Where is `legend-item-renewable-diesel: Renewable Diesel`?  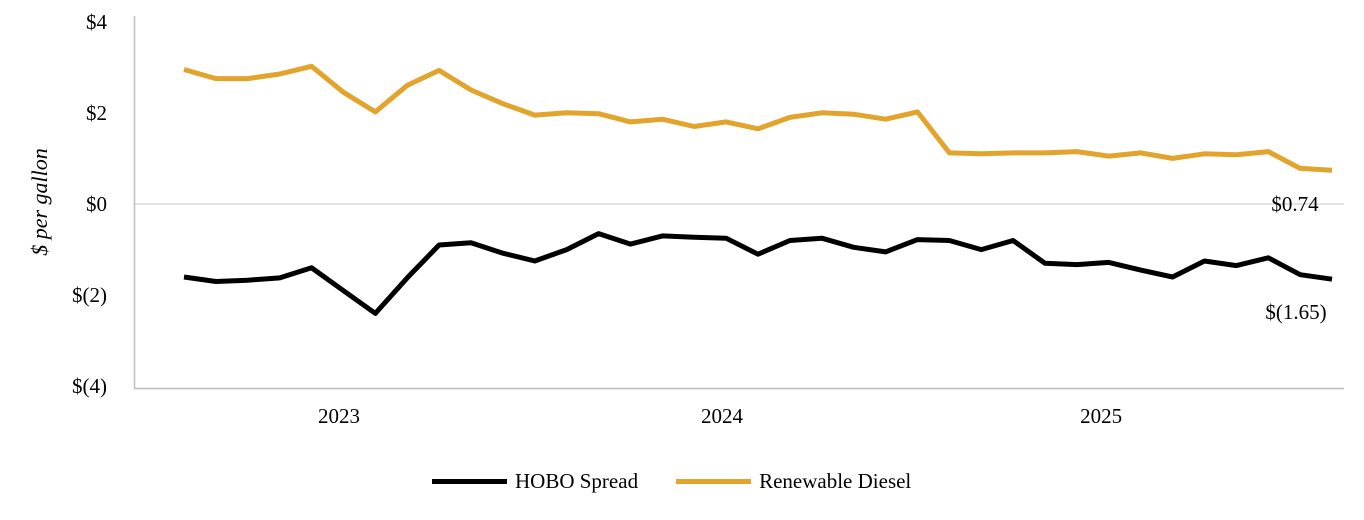
legend-item-renewable-diesel: Renewable Diesel is located at coordinates (793, 481).